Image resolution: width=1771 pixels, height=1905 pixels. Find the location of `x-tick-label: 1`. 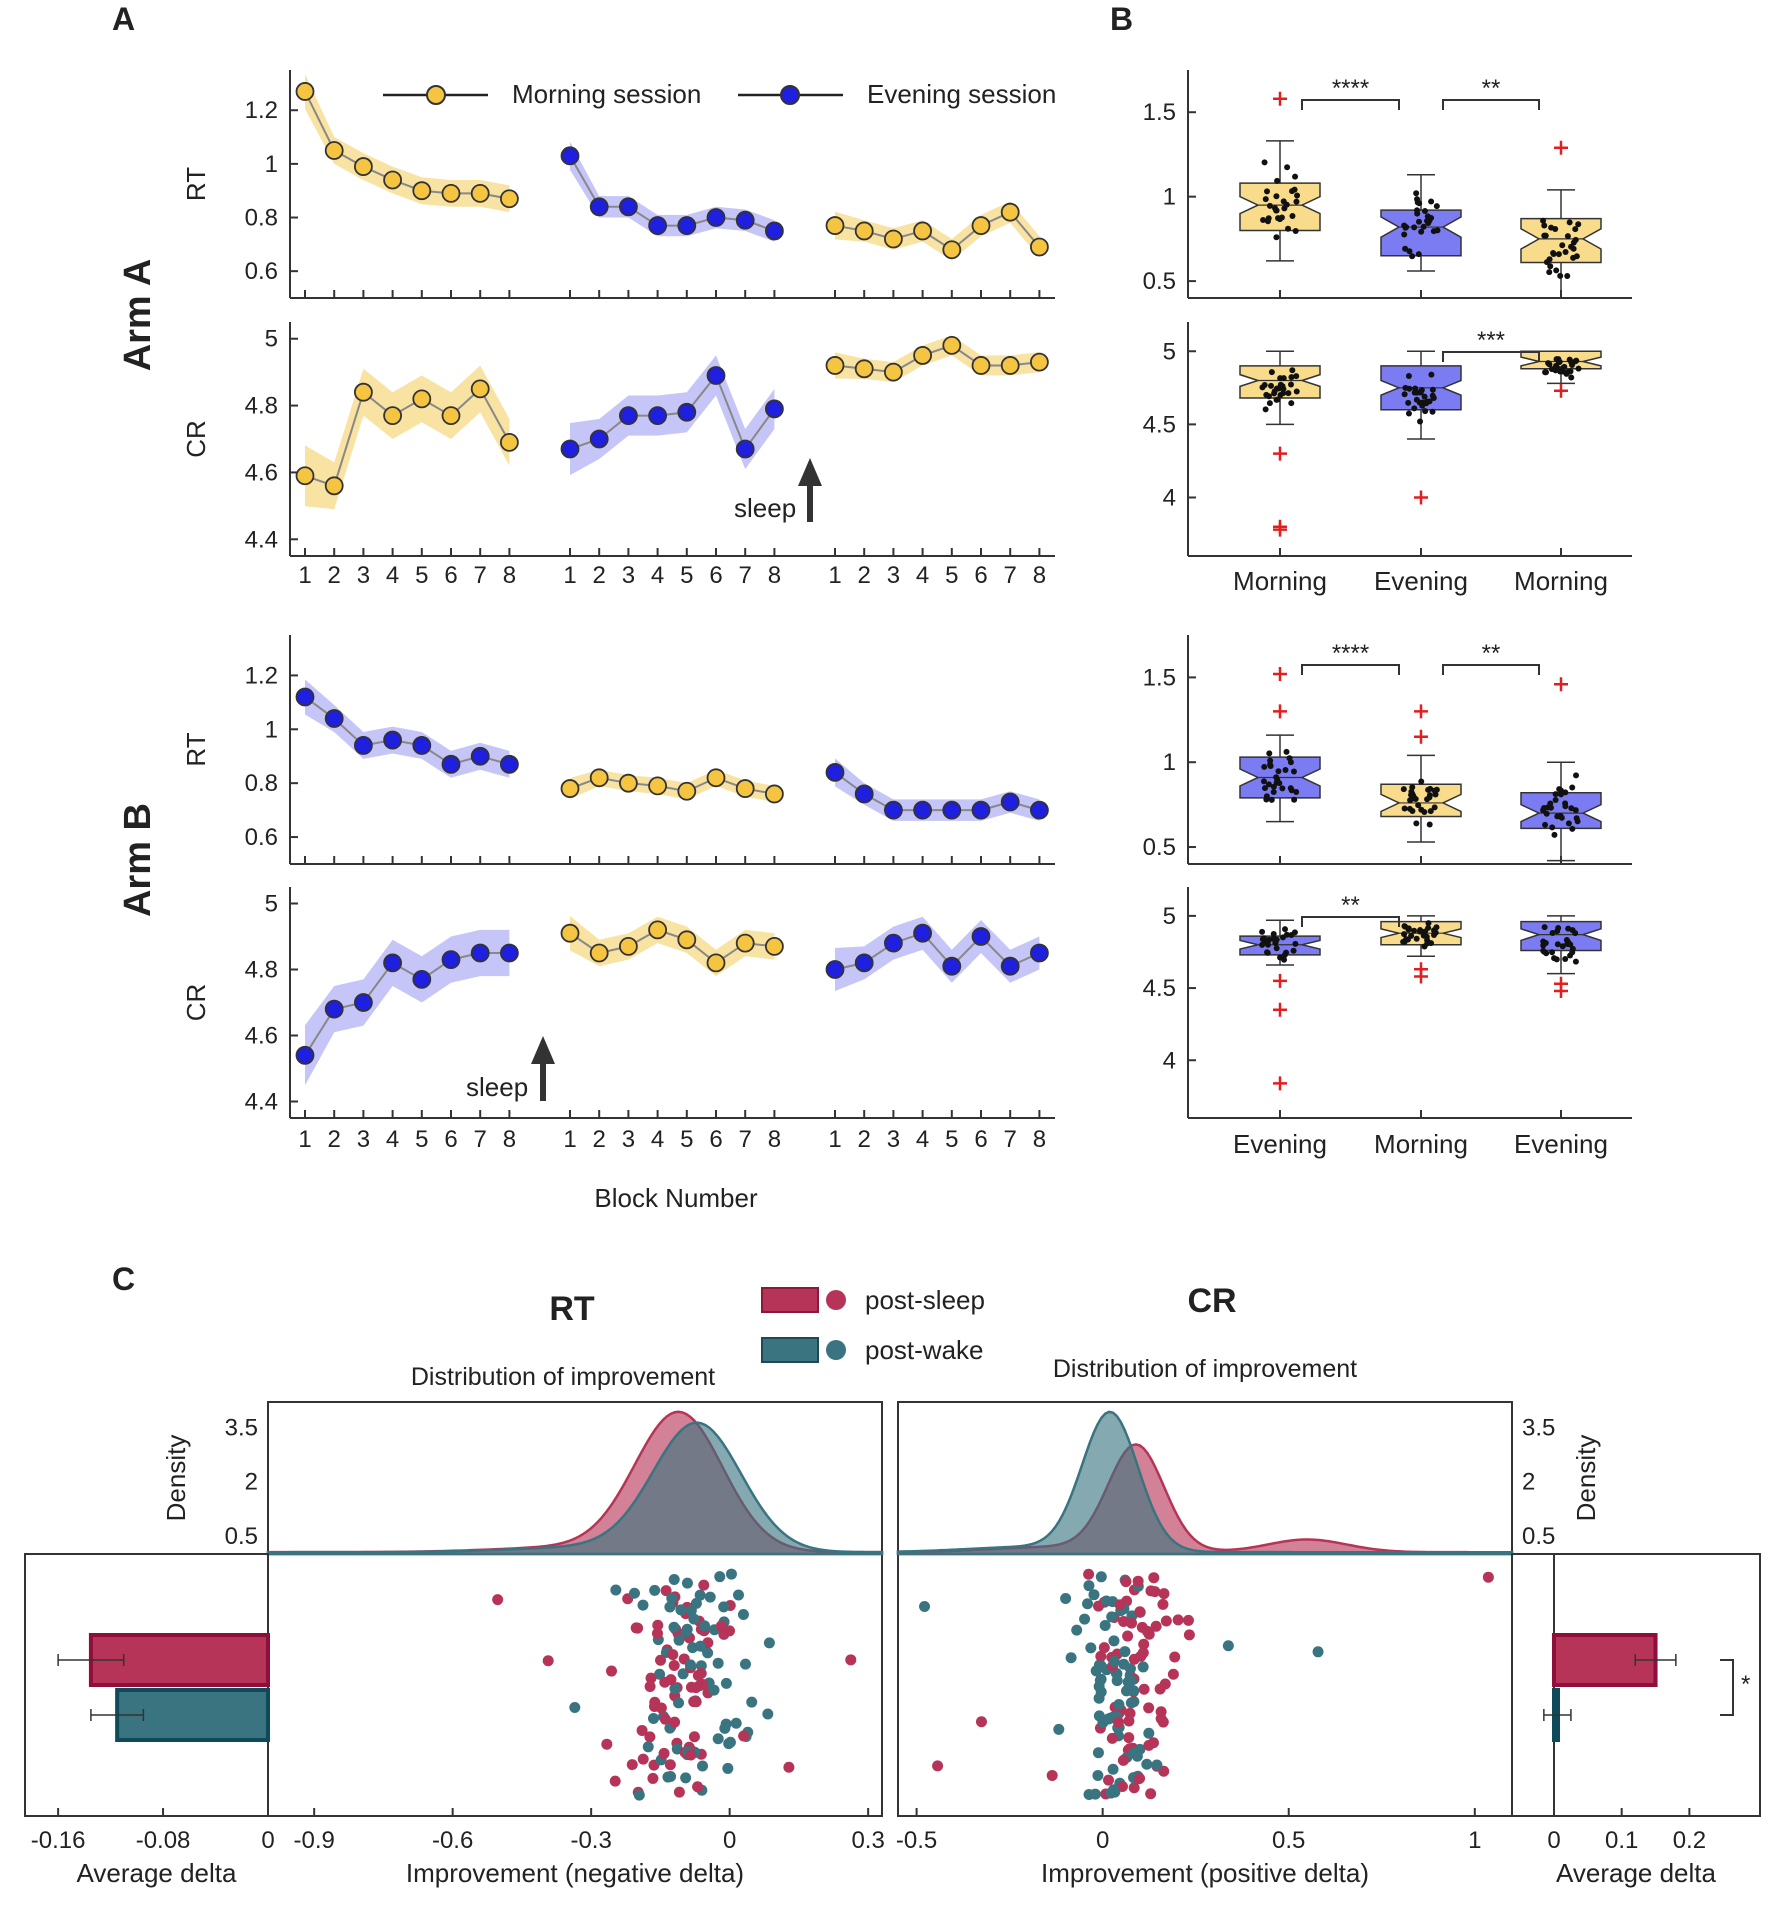

x-tick-label: 1 is located at coordinates (304, 1139).